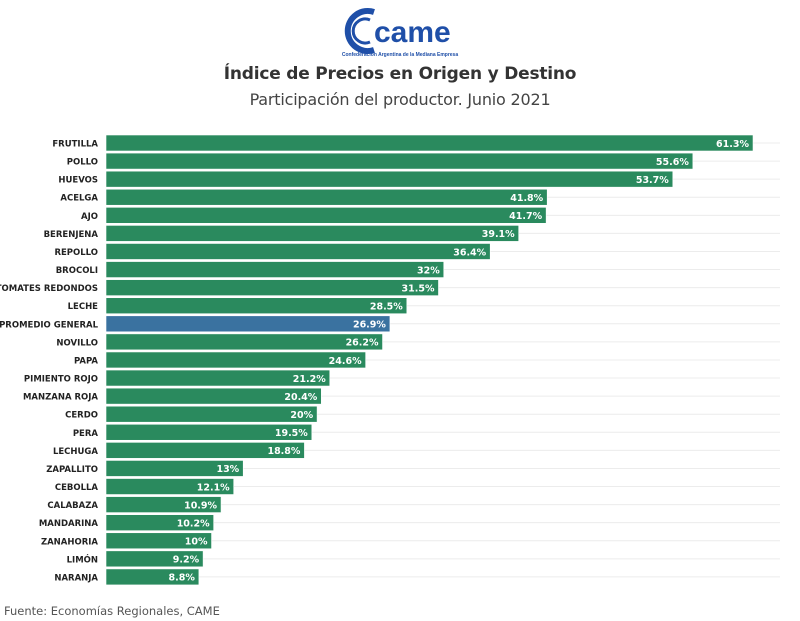 Image resolution: width=800 pixels, height=621 pixels. I want to click on value-label: 39.1%, so click(498, 234).